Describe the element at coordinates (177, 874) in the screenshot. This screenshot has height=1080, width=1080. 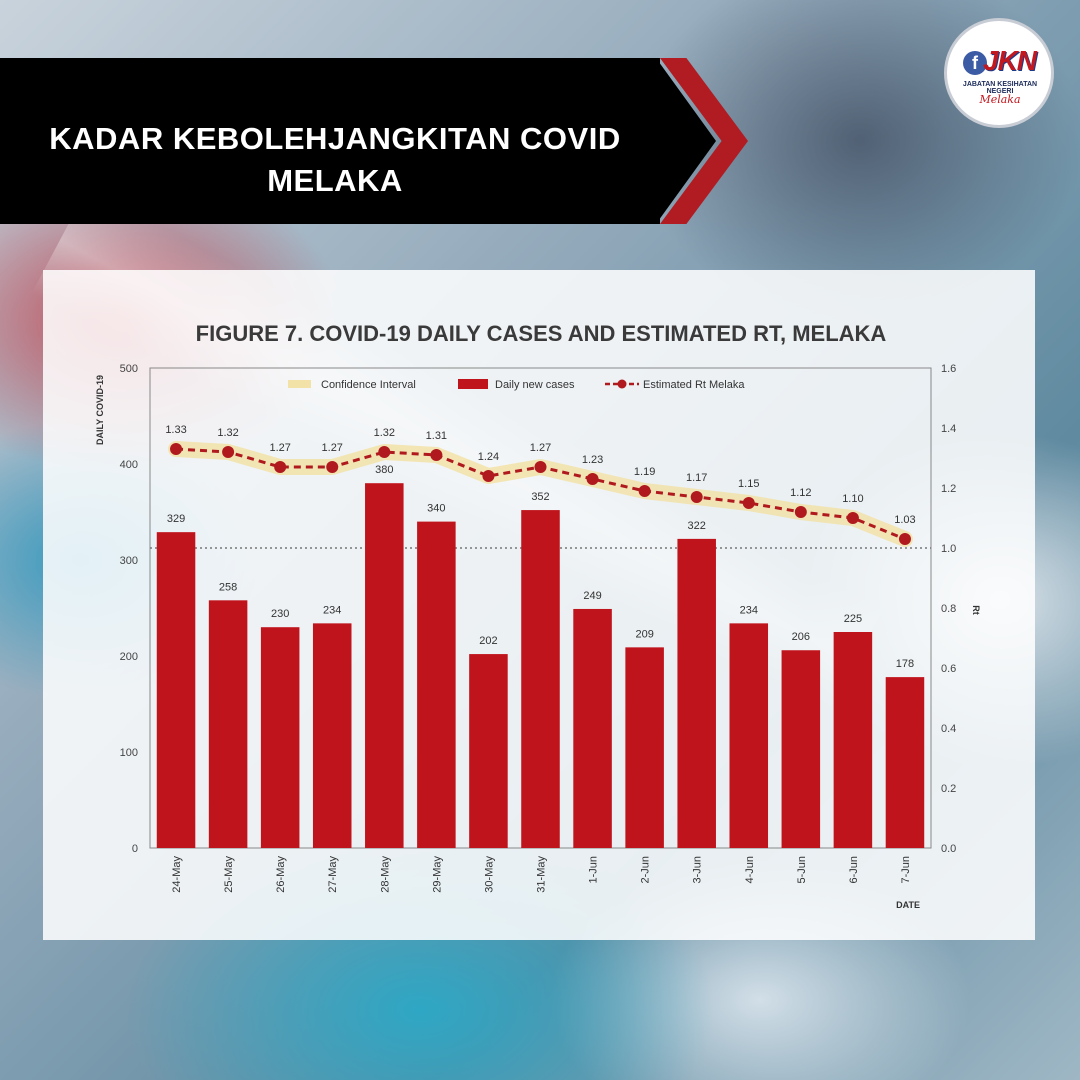
I see `x-tick-label: 24-May` at that location.